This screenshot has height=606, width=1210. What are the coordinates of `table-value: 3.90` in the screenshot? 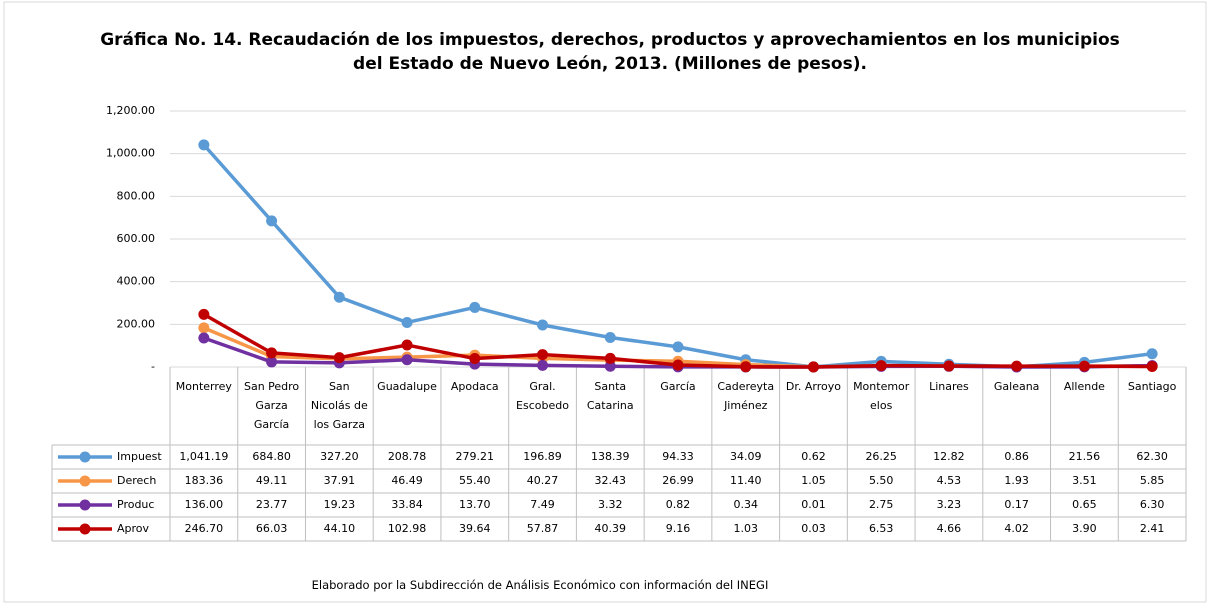 It's located at (1084, 528).